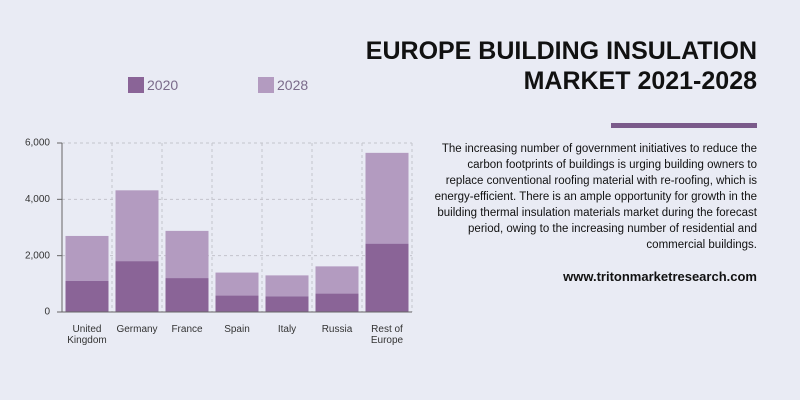  I want to click on legend-label: 2028, so click(293, 85).